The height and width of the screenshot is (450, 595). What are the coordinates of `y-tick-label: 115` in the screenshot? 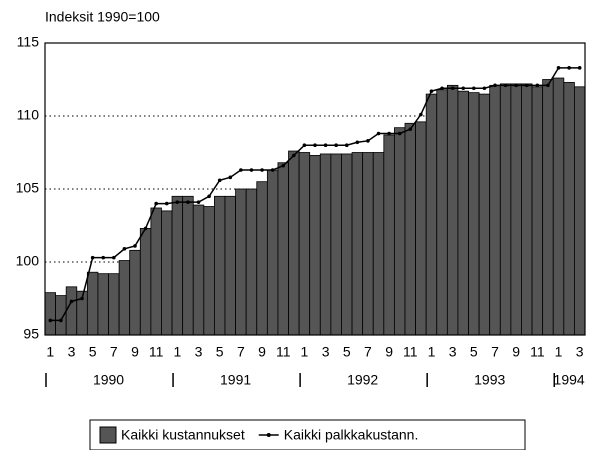 It's located at (28, 42).